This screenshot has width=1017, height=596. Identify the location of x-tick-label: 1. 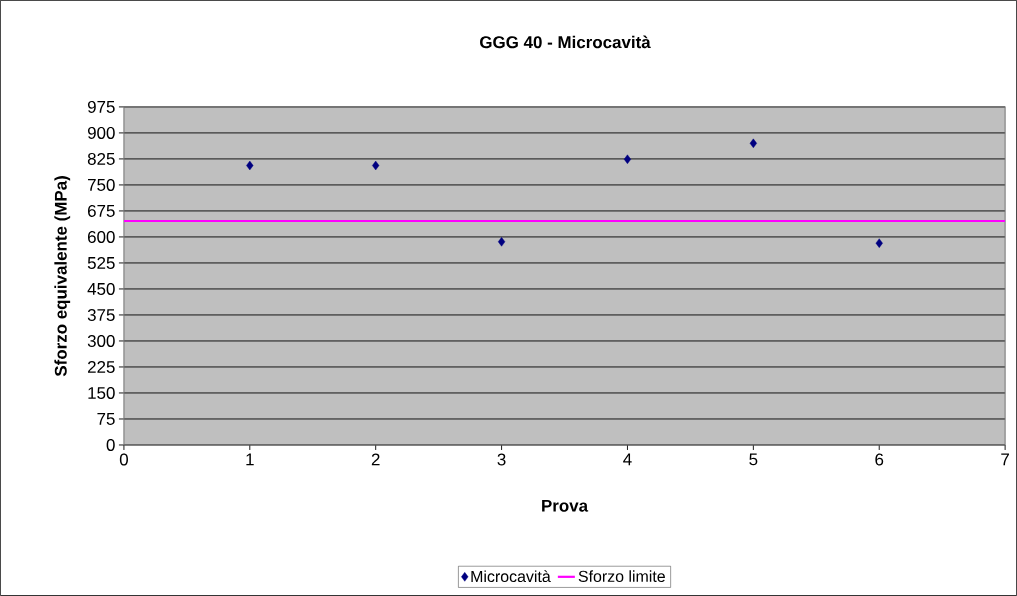
(250, 459).